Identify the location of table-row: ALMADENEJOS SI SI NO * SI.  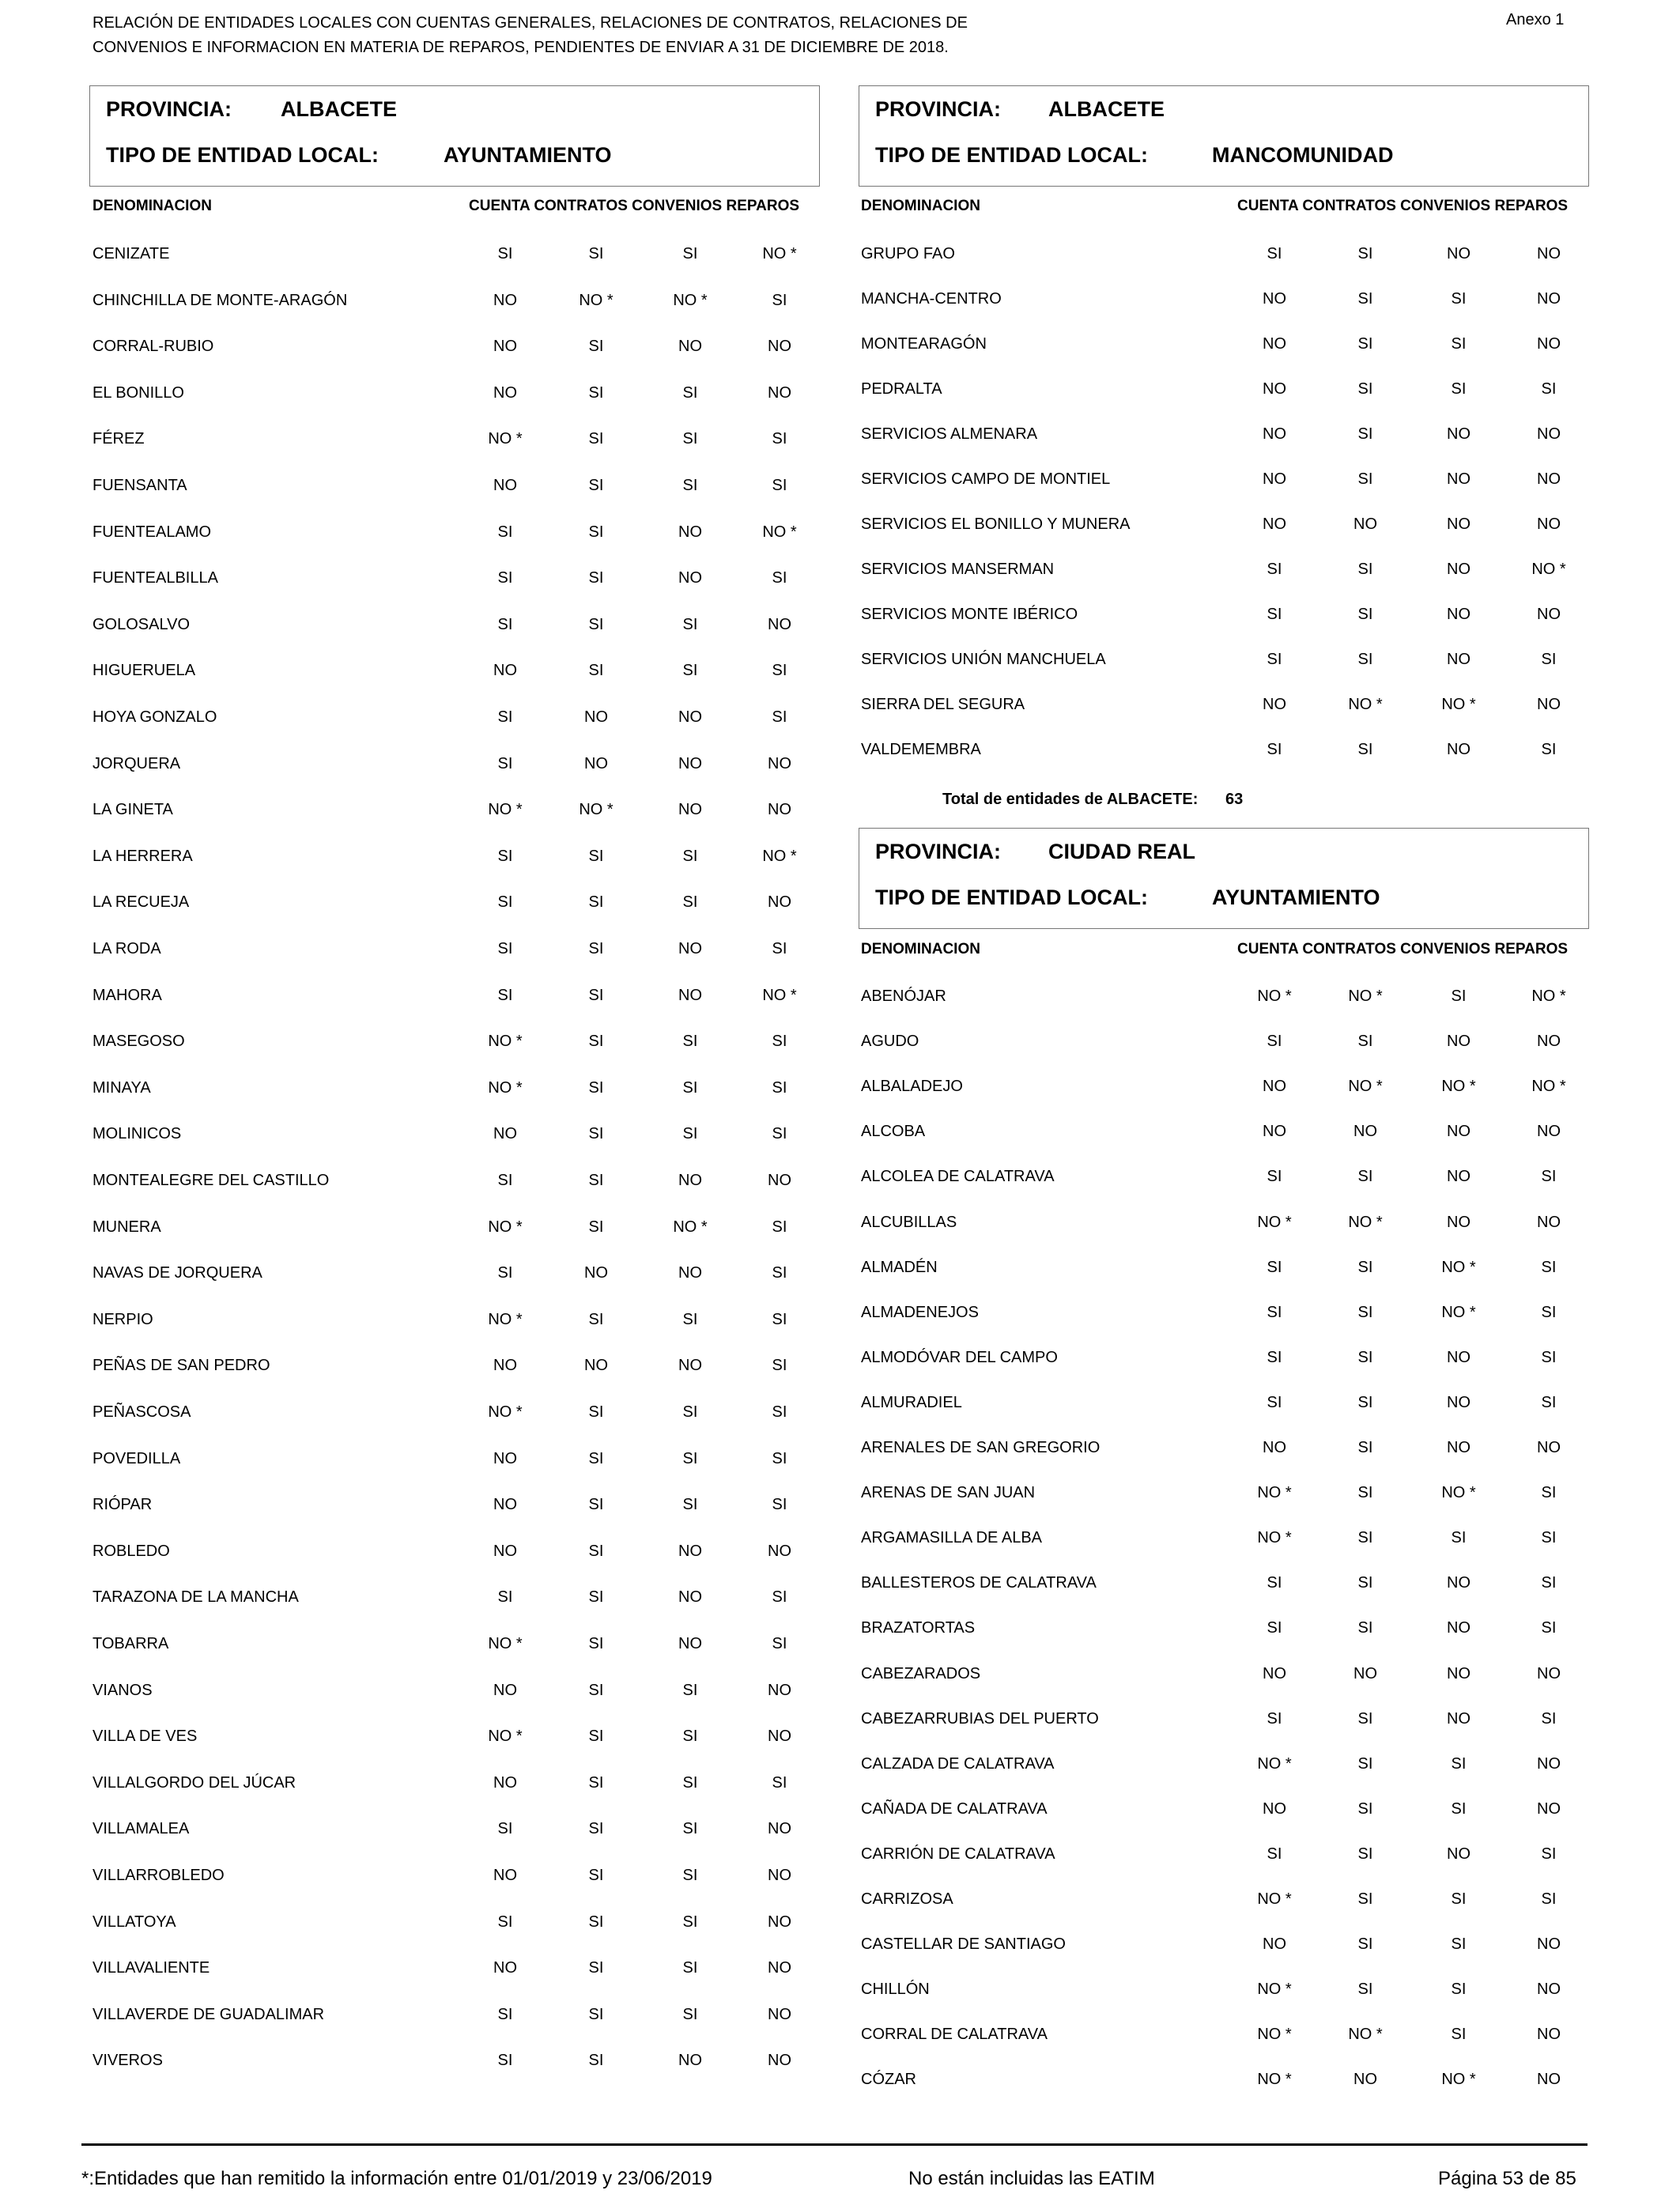
(1225, 1315).